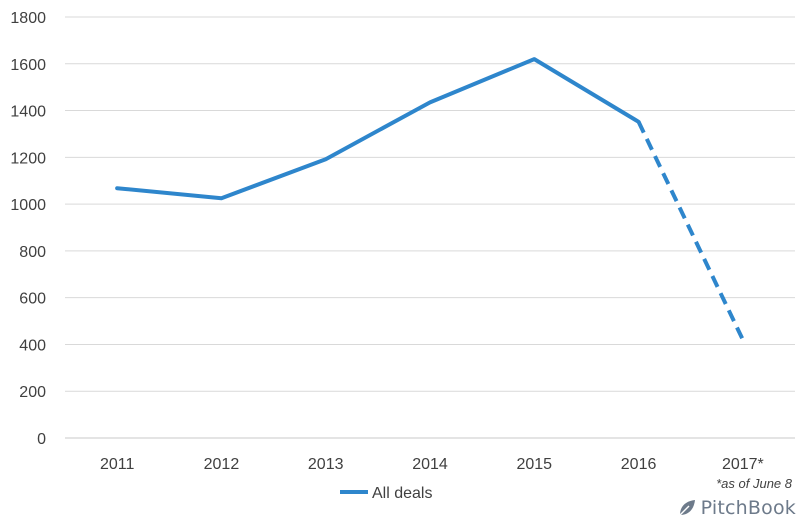 The width and height of the screenshot is (806, 523). Describe the element at coordinates (534, 464) in the screenshot. I see `x-tick-label: 2015` at that location.